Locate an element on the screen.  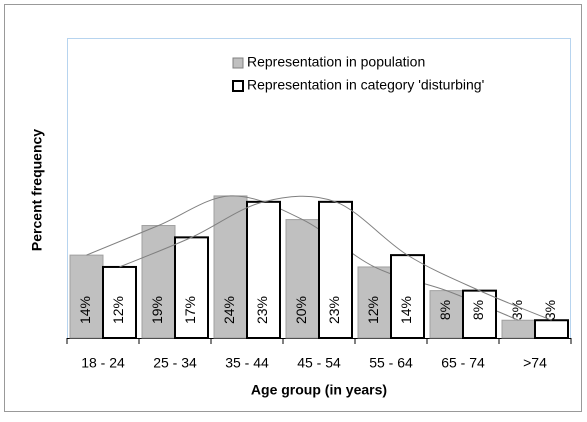
value-label: 19% is located at coordinates (157, 310).